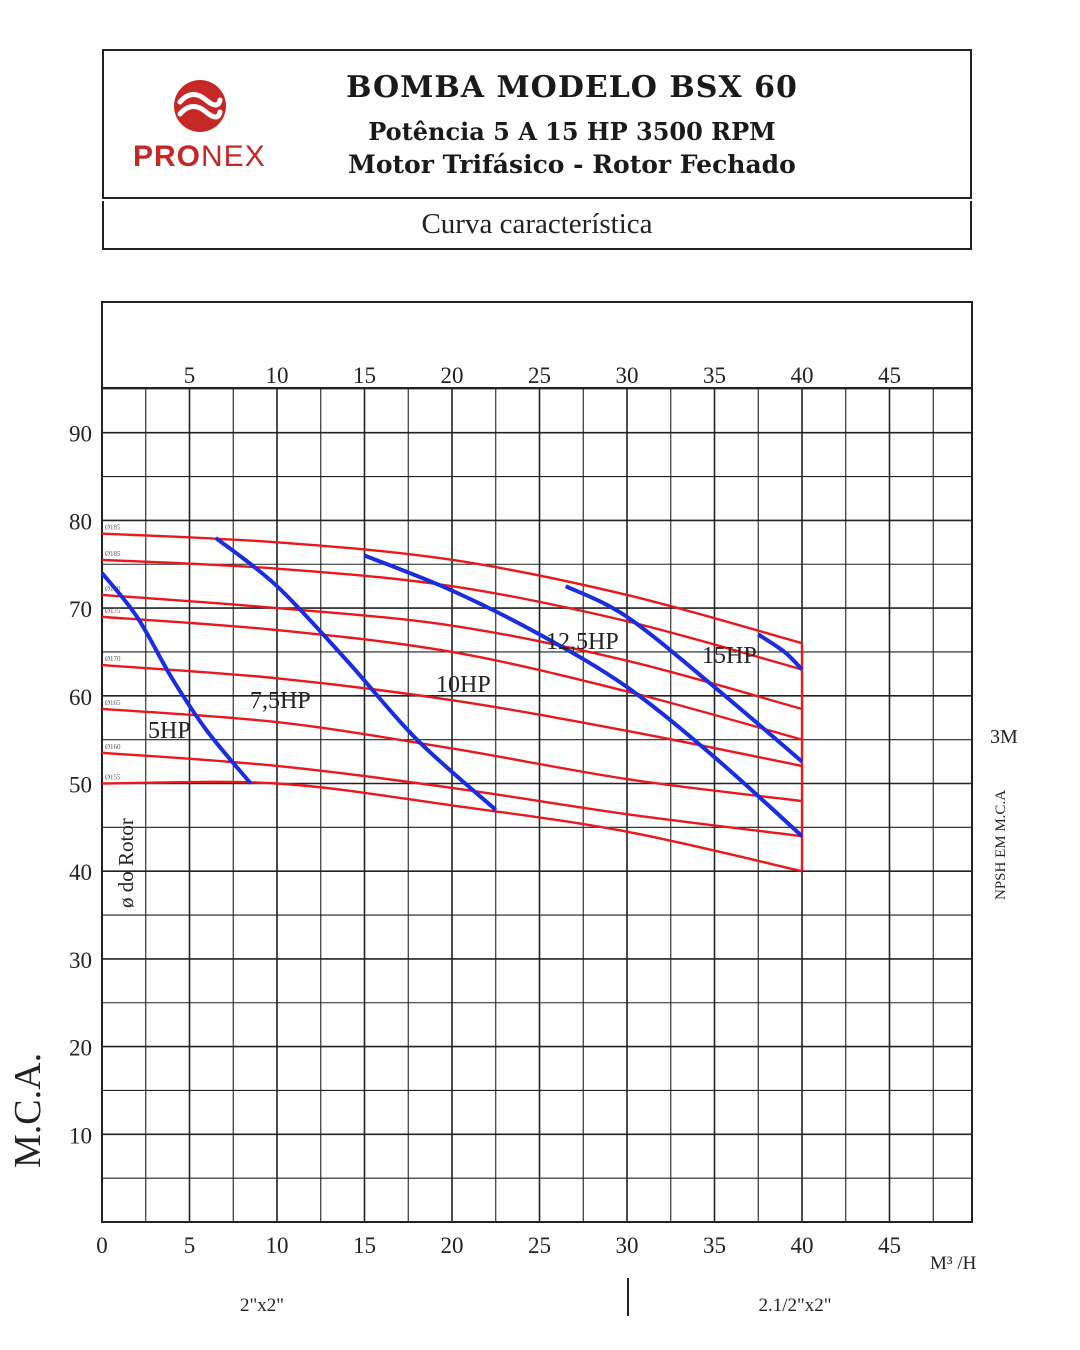 The height and width of the screenshot is (1350, 1080). What do you see at coordinates (277, 375) in the screenshot?
I see `x-top-tick-label: 10` at bounding box center [277, 375].